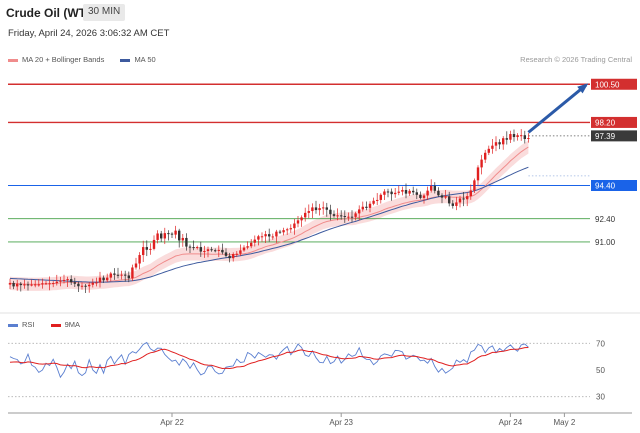 The height and width of the screenshot is (433, 640). Describe the element at coordinates (89, 59) in the screenshot. I see `price-legend: MA 20 + Bollinger Bands MA 50` at that location.